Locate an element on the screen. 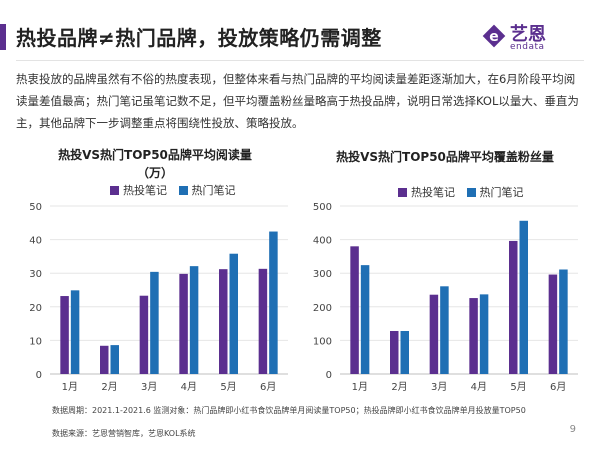  y-tick-label: 500 is located at coordinates (322, 207).